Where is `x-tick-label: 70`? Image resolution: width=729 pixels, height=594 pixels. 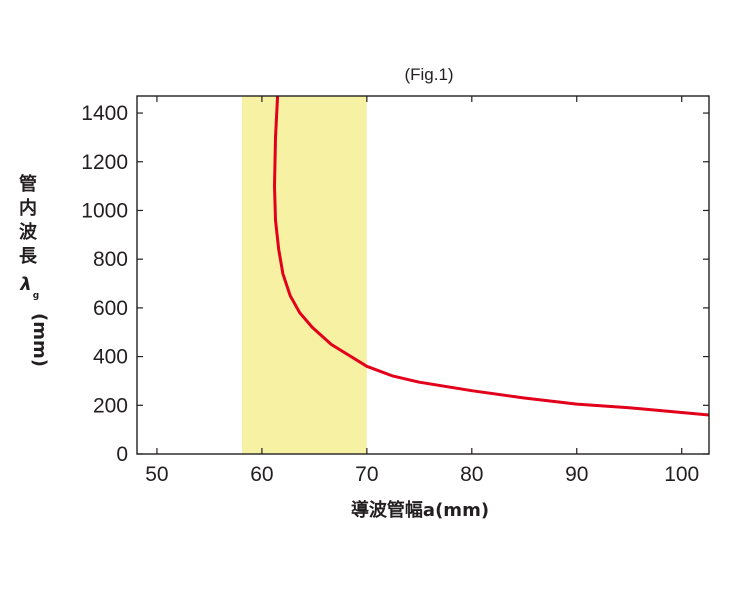
x-tick-label: 70 is located at coordinates (366, 474).